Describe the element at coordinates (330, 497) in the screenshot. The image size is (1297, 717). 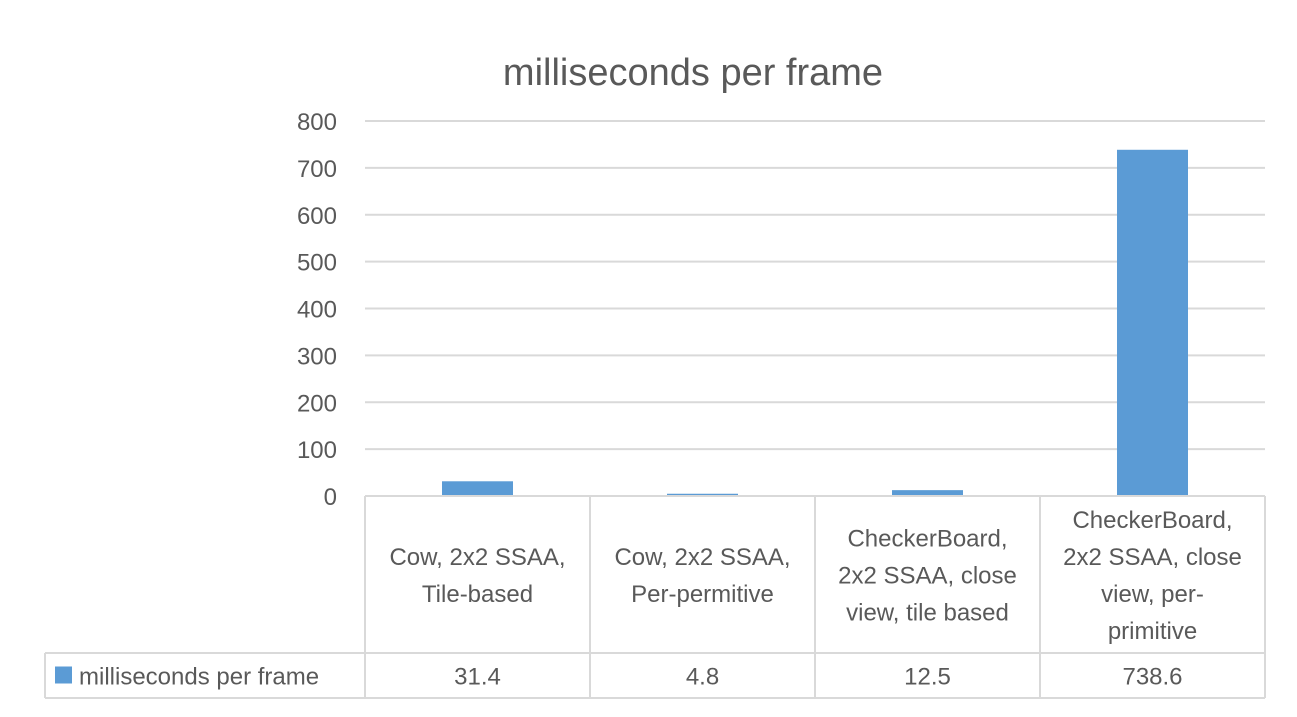
I see `y-tick-label: 0` at that location.